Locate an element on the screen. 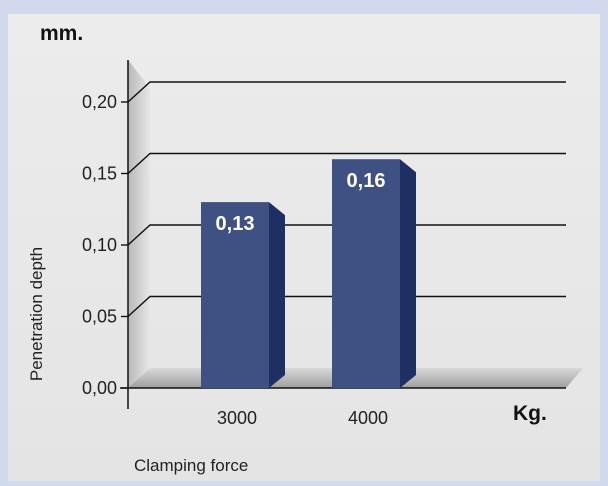 Image resolution: width=608 pixels, height=486 pixels. bar-data-label: 0,16 is located at coordinates (366, 181).